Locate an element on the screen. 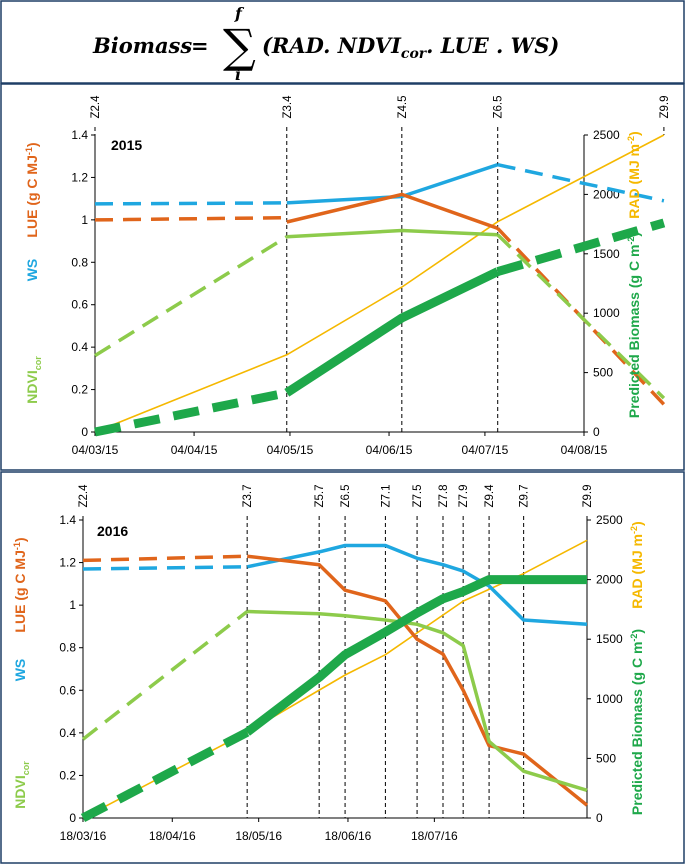  x-tick-label: 04/08/15 is located at coordinates (584, 450).